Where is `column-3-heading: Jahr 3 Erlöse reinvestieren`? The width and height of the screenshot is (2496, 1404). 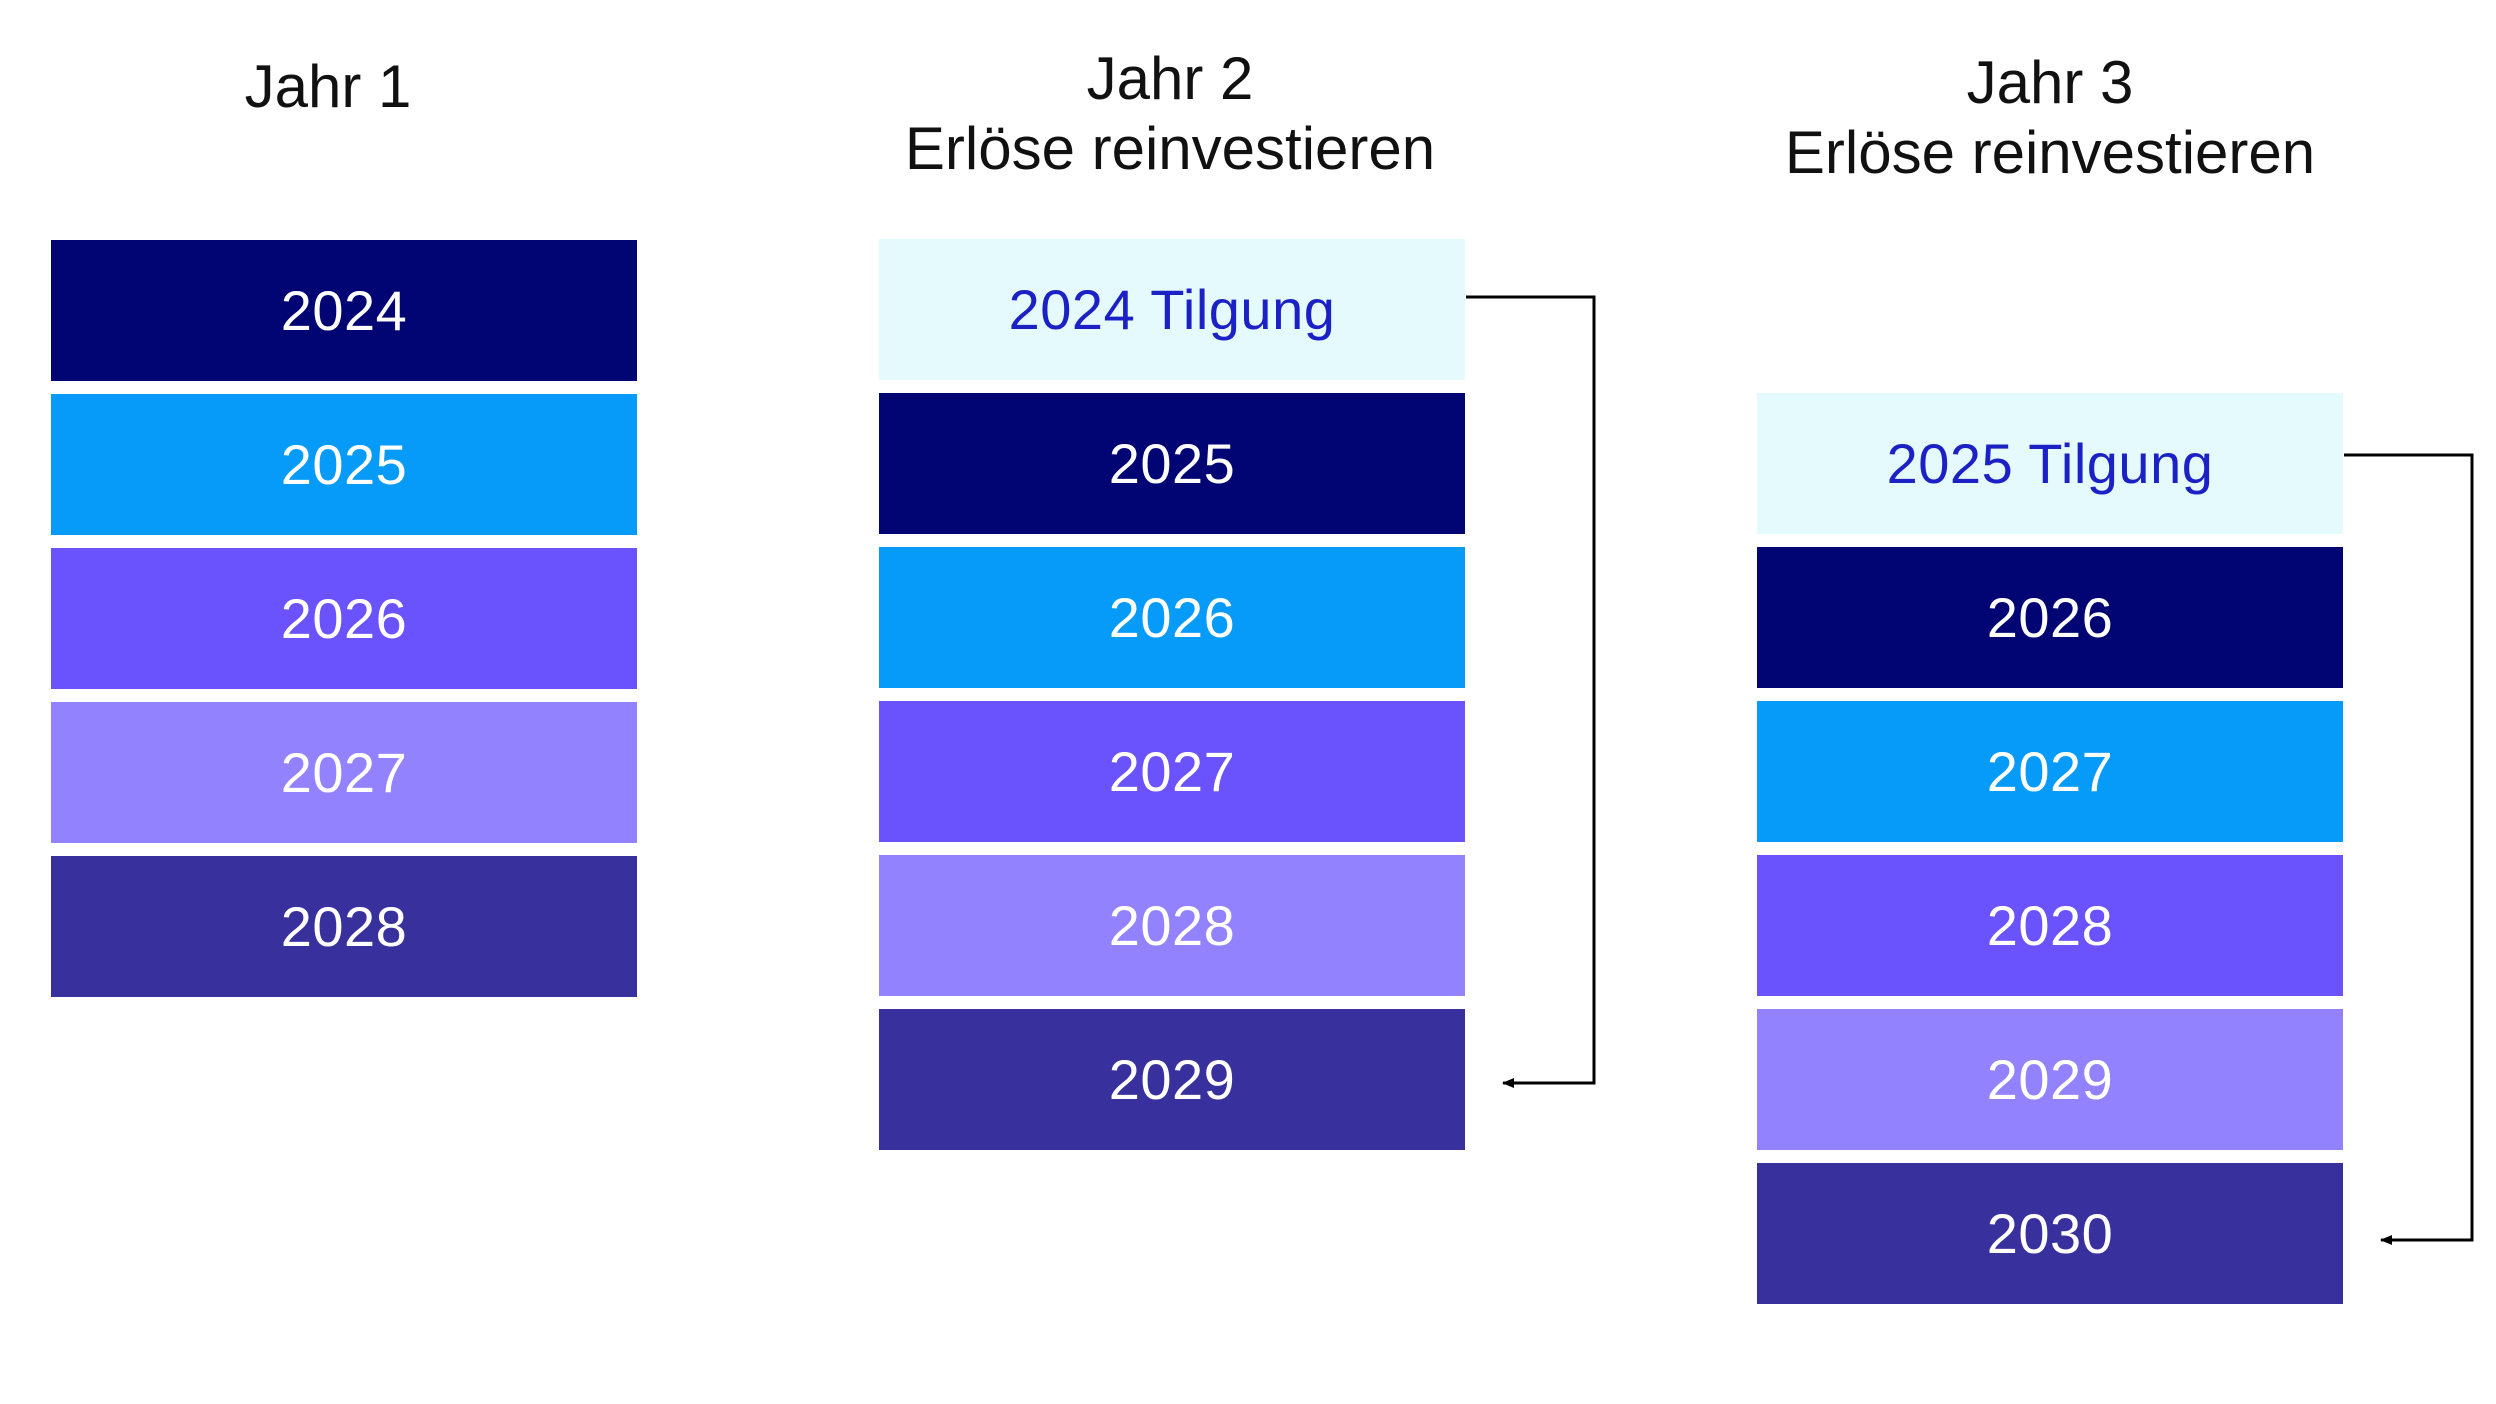
column-3-heading: Jahr 3 Erlöse reinvestieren is located at coordinates (2050, 118).